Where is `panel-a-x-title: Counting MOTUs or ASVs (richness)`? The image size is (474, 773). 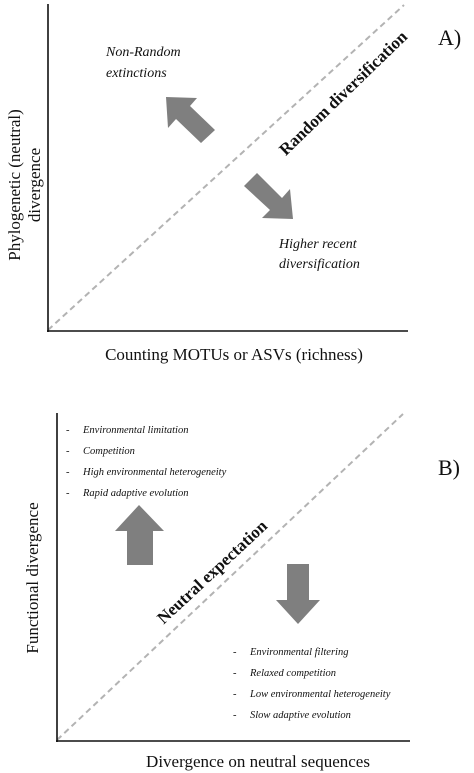
panel-a-x-title: Counting MOTUs or ASVs (richness) is located at coordinates (234, 354).